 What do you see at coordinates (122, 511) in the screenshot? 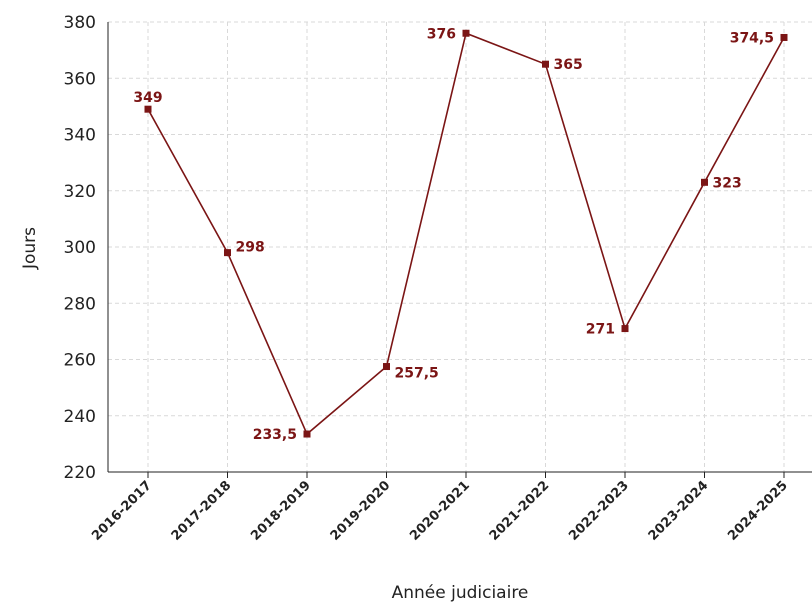
I see `x-tick-label: 2016-2017` at bounding box center [122, 511].